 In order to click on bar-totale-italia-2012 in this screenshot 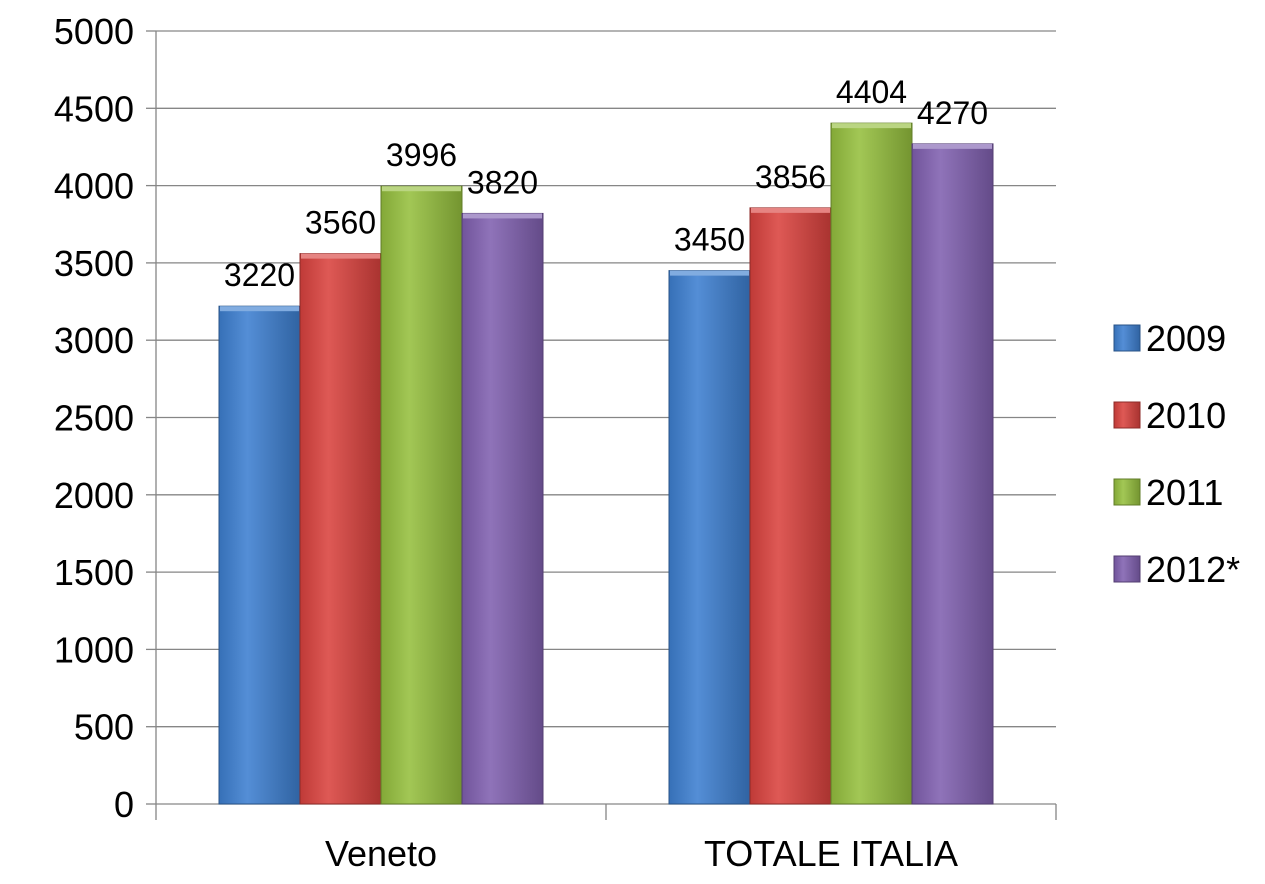, I will do `click(952, 474)`.